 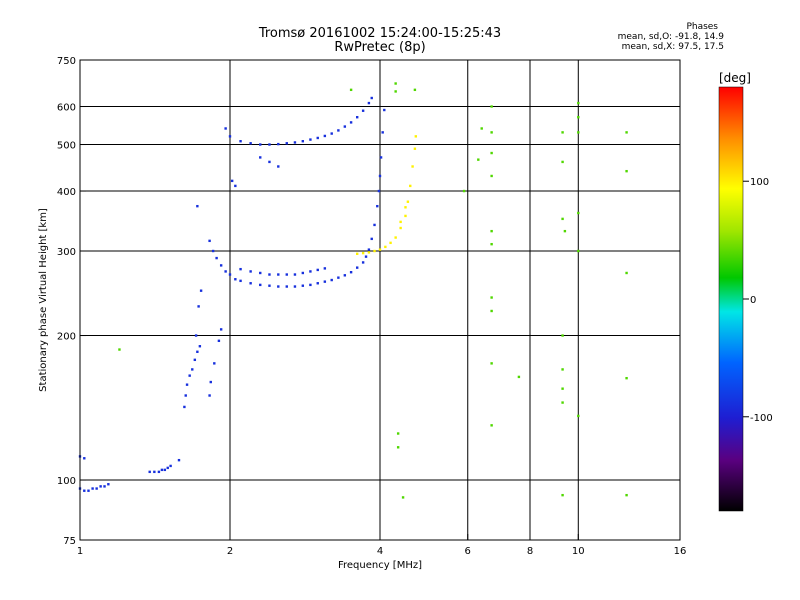 I want to click on x-tick-label: 16, so click(x=680, y=551).